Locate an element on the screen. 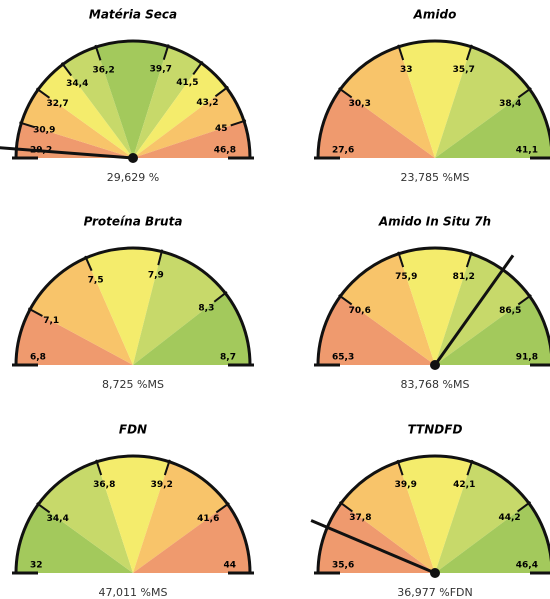 Image resolution: width=550 pixels, height=599 pixels. gauge-title: TTNDFD is located at coordinates (435, 430).